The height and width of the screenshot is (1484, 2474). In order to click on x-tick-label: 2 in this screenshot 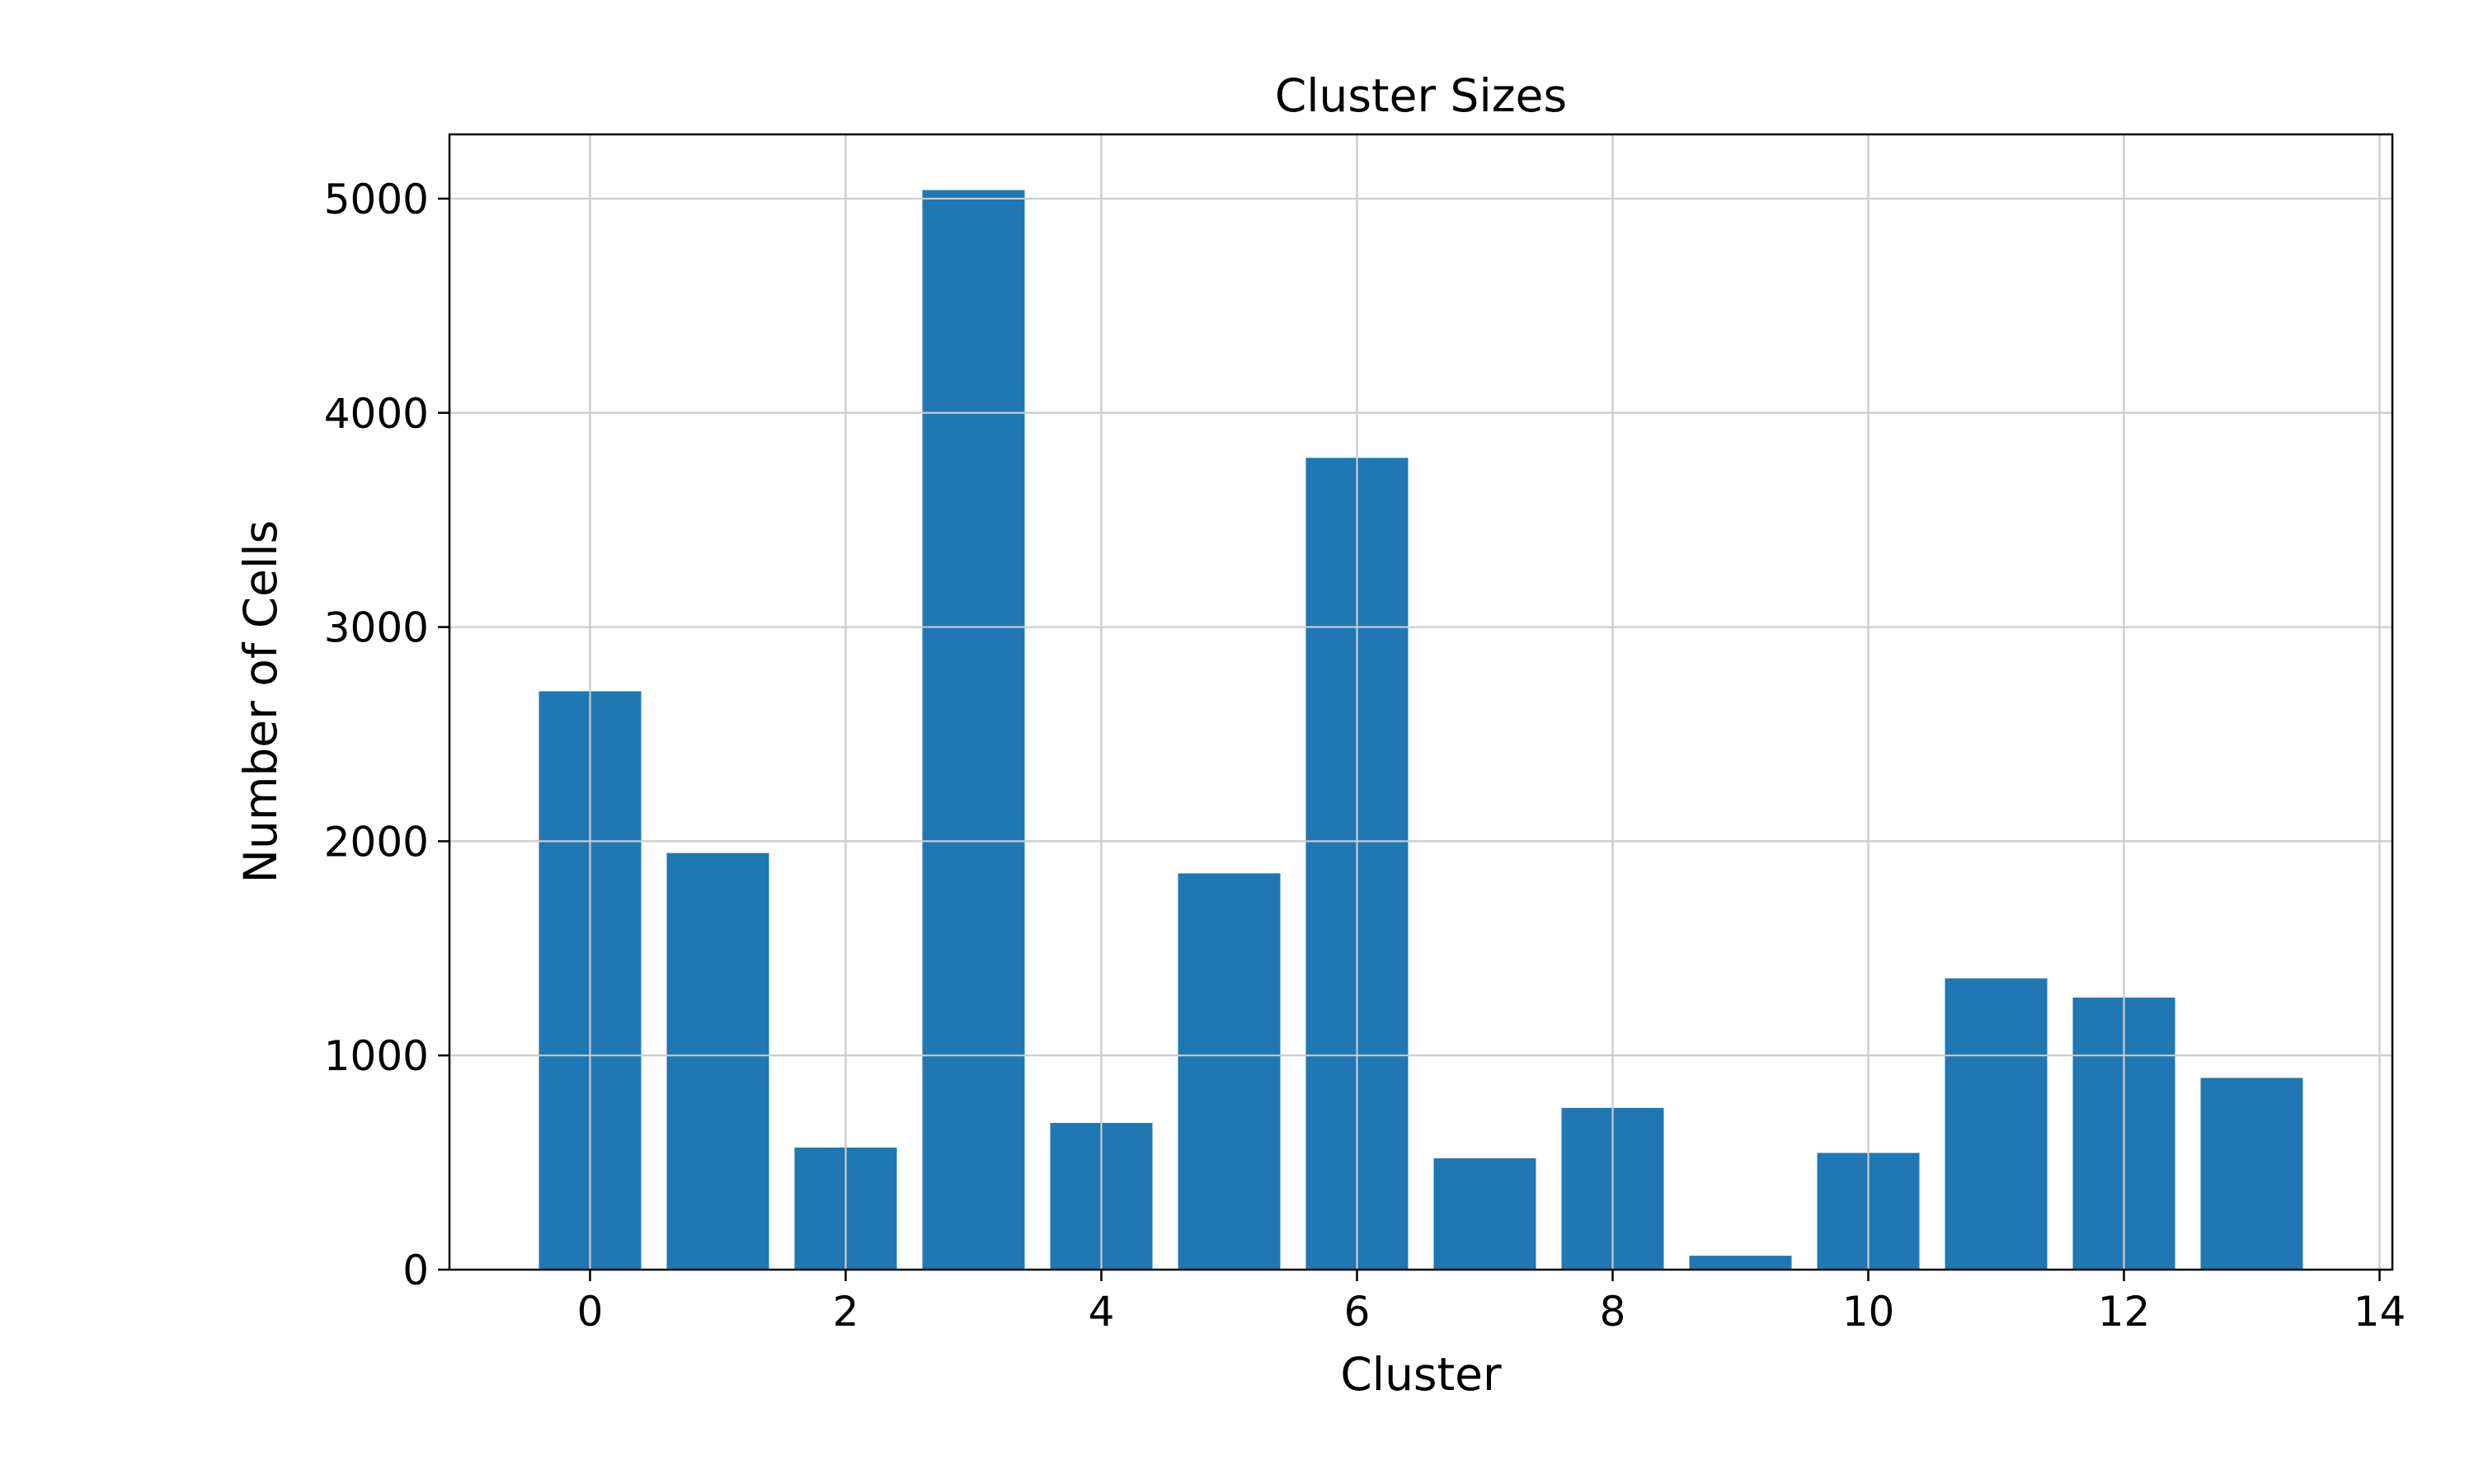, I will do `click(846, 1312)`.